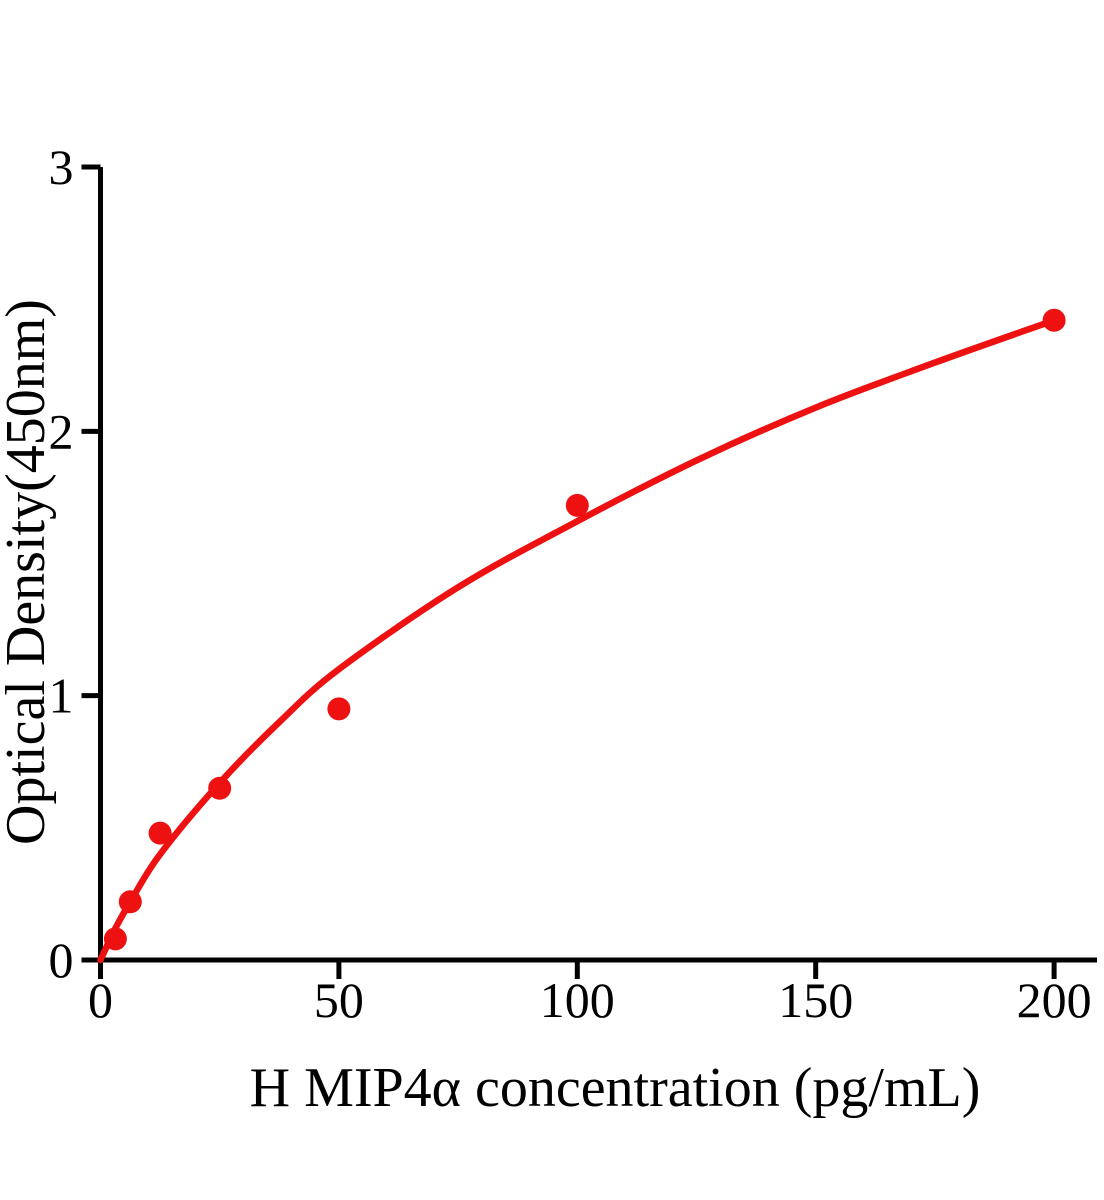 The image size is (1104, 1200). I want to click on y-tick-label: 0, so click(61, 960).